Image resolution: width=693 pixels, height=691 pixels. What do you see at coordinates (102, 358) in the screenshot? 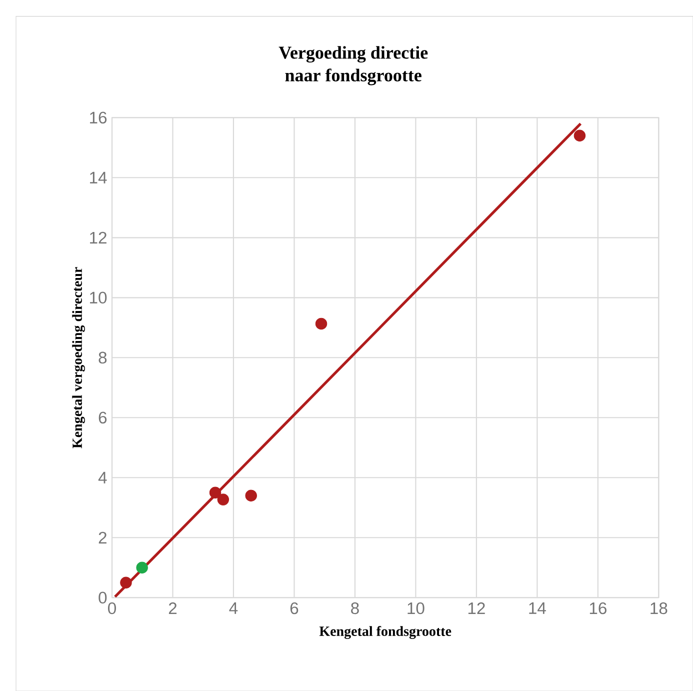
I see `y-tick-label: 8` at bounding box center [102, 358].